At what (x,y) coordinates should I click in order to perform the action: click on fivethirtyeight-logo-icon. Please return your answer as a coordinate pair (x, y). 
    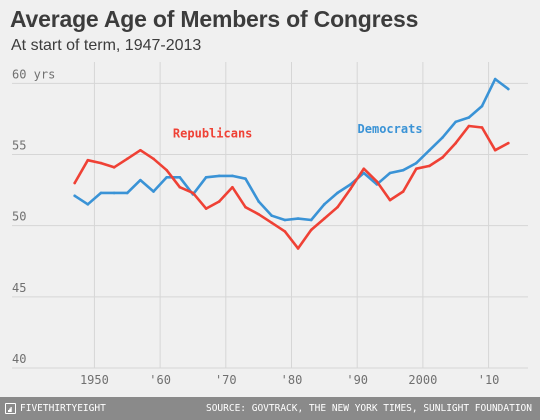
    Looking at the image, I should click on (10, 408).